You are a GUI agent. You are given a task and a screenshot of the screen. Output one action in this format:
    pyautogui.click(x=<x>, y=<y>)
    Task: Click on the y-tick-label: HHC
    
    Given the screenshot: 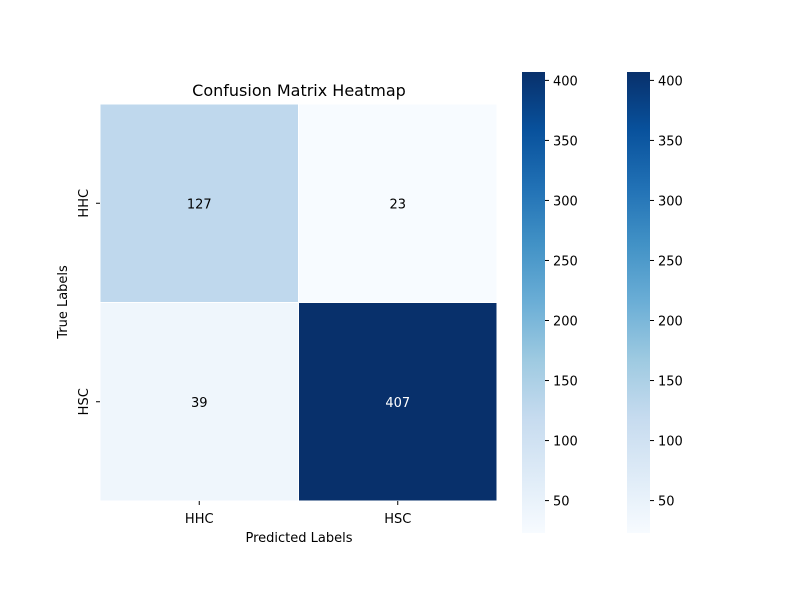 What is the action you would take?
    pyautogui.click(x=84, y=203)
    